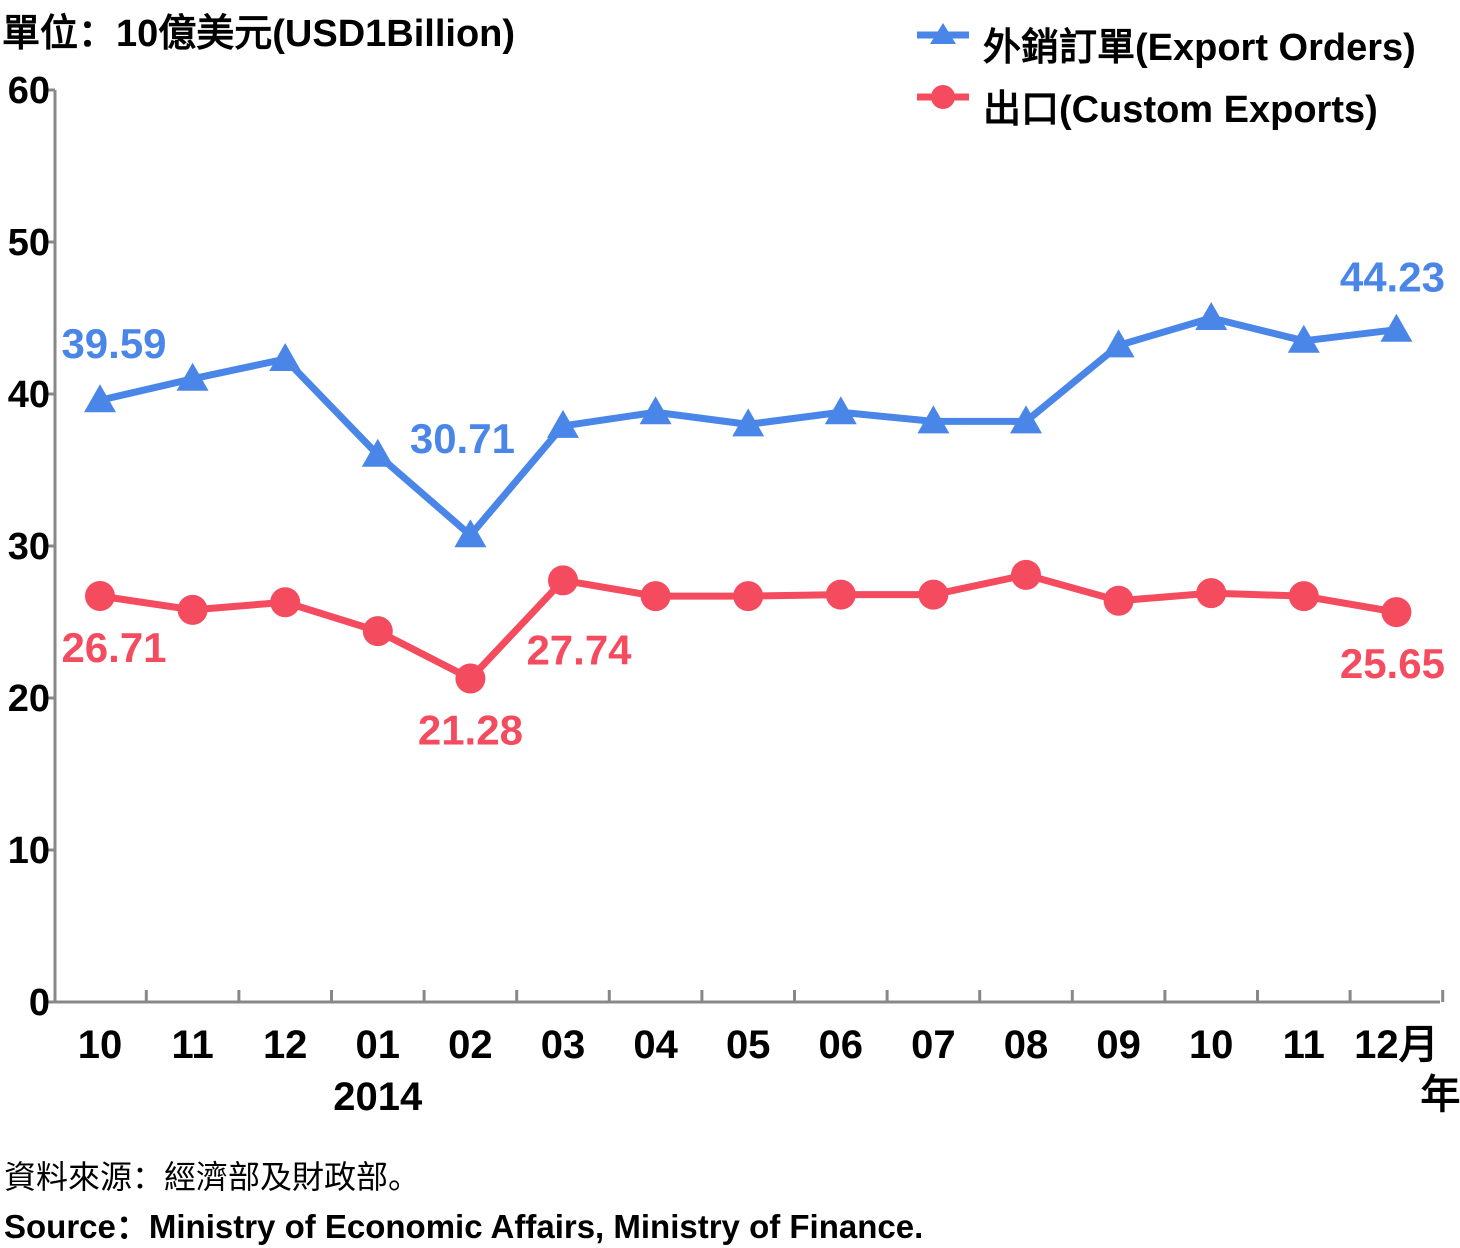 The width and height of the screenshot is (1460, 1248). I want to click on y-tick-label: 50, so click(29, 243).